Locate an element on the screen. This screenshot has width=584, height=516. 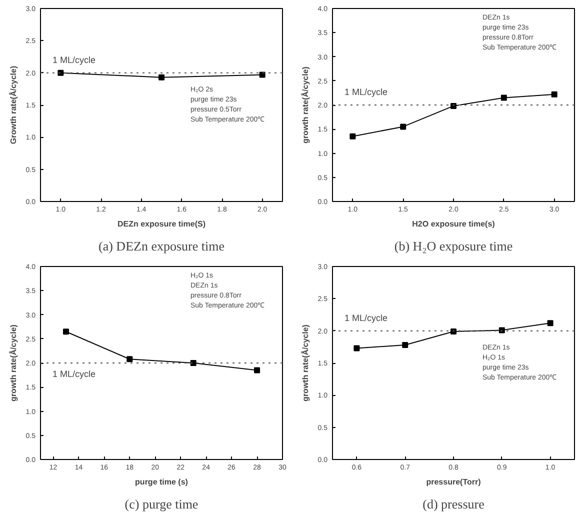
x-axis-title: DEZn exposure time(S) is located at coordinates (161, 224).